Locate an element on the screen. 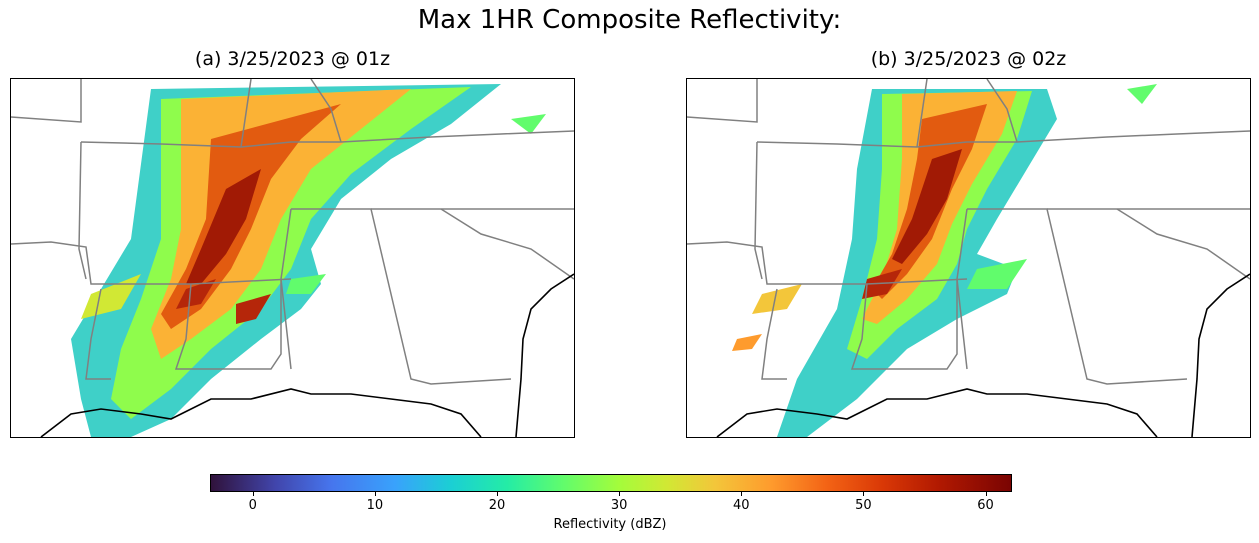  colorbar-tick-label: 60 is located at coordinates (985, 505).